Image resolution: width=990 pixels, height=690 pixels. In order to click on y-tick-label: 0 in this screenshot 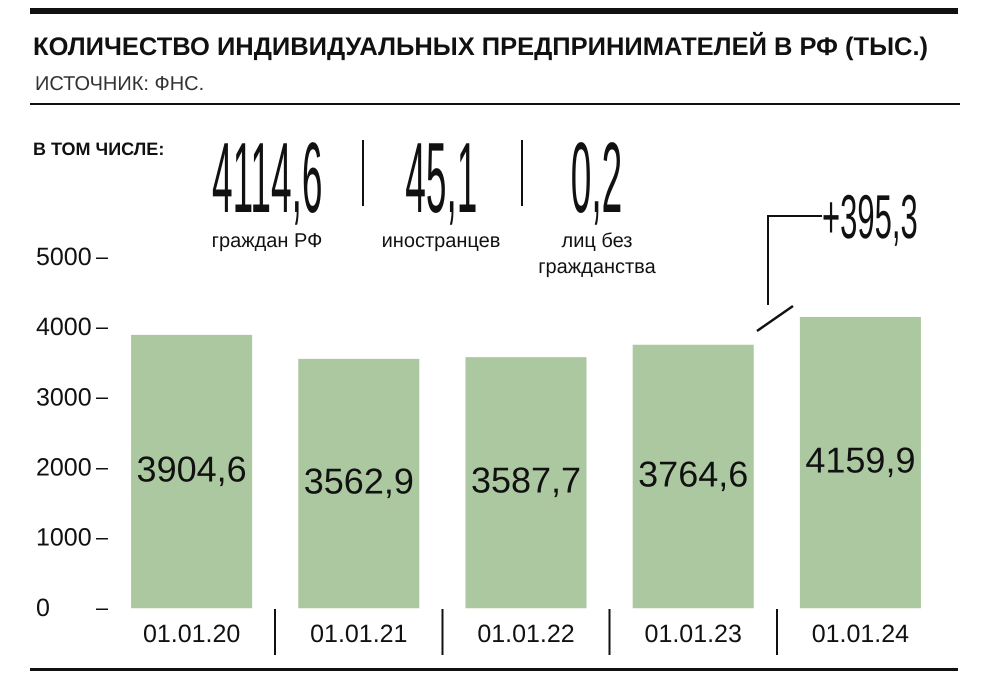, I will do `click(43, 608)`.